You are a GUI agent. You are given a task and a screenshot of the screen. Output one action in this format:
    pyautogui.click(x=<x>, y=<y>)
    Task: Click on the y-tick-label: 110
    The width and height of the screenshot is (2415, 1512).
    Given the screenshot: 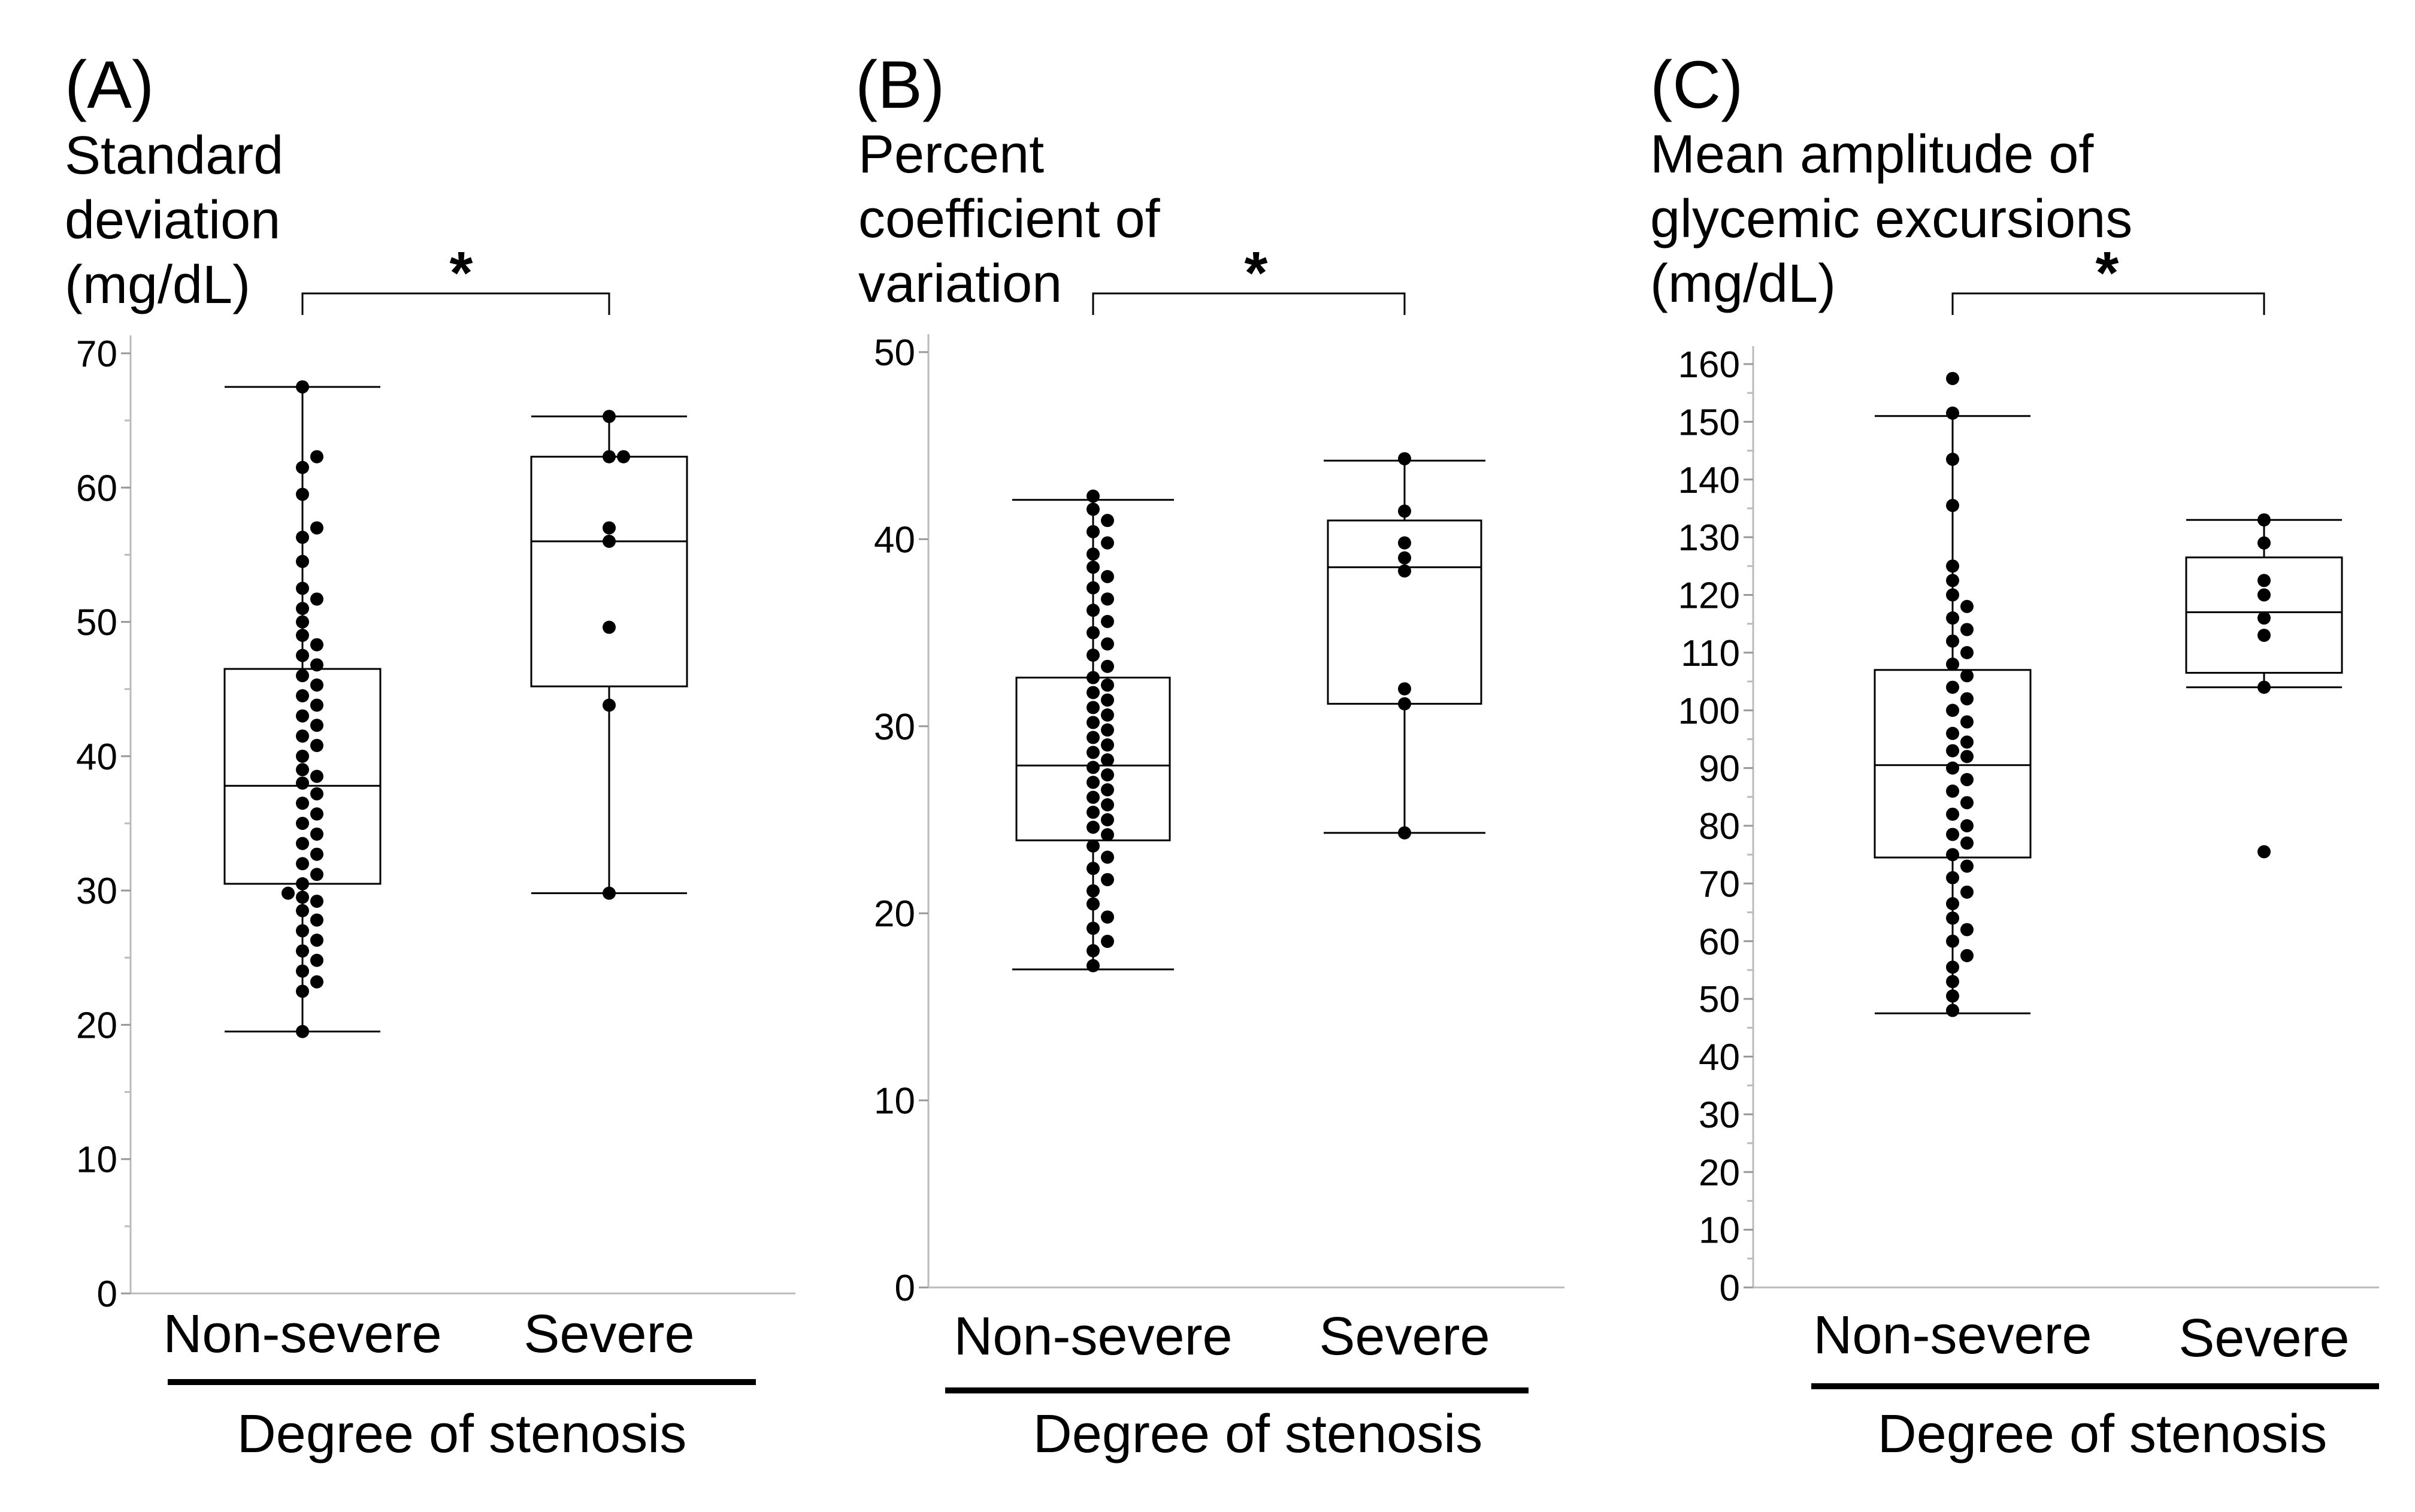 What is the action you would take?
    pyautogui.click(x=1710, y=653)
    